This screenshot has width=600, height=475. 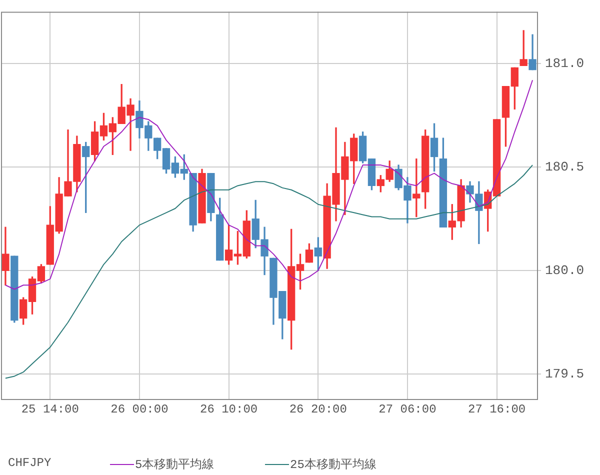 What do you see at coordinates (564, 167) in the screenshot?
I see `y-tick-label: 180.5` at bounding box center [564, 167].